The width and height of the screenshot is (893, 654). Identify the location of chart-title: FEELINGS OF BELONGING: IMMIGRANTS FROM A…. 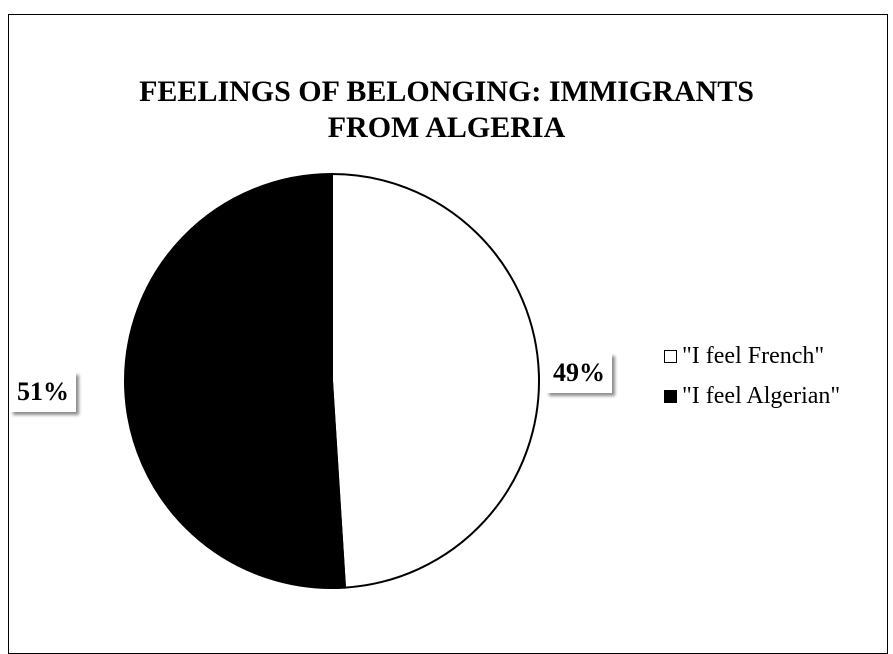
(446, 109).